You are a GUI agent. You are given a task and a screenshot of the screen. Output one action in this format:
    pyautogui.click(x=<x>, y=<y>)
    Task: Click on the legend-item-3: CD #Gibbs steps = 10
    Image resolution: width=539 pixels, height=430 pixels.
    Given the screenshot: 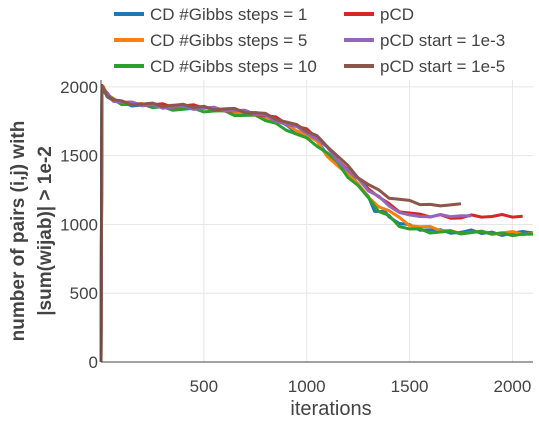 What is the action you would take?
    pyautogui.click(x=215, y=66)
    